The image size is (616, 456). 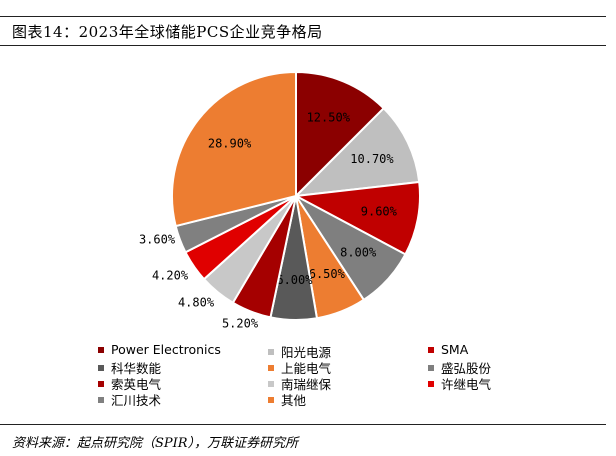 I want to click on slice-data-label: 6.00%, so click(x=294, y=280).